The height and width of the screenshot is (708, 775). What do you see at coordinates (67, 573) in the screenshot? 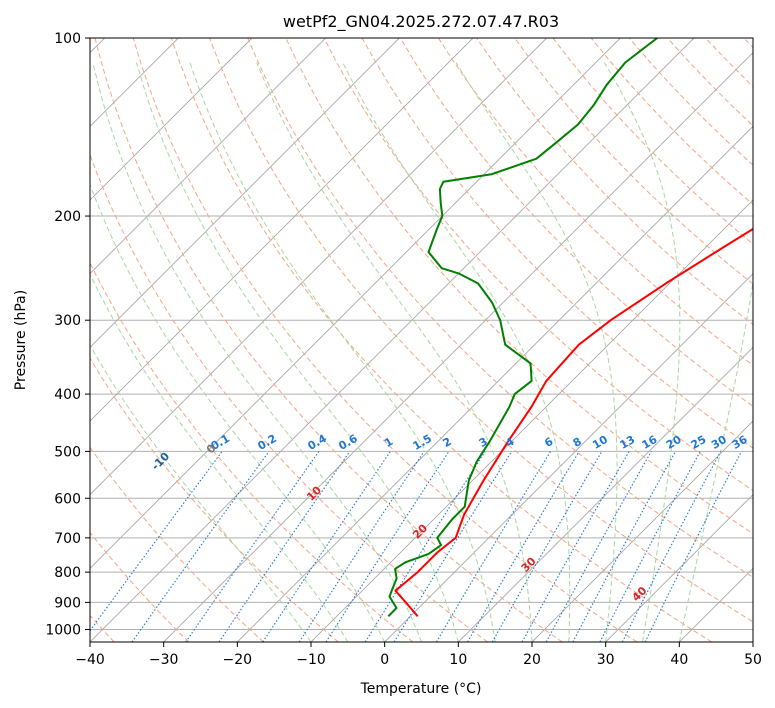
I see `y-tick-label: 800` at bounding box center [67, 573].